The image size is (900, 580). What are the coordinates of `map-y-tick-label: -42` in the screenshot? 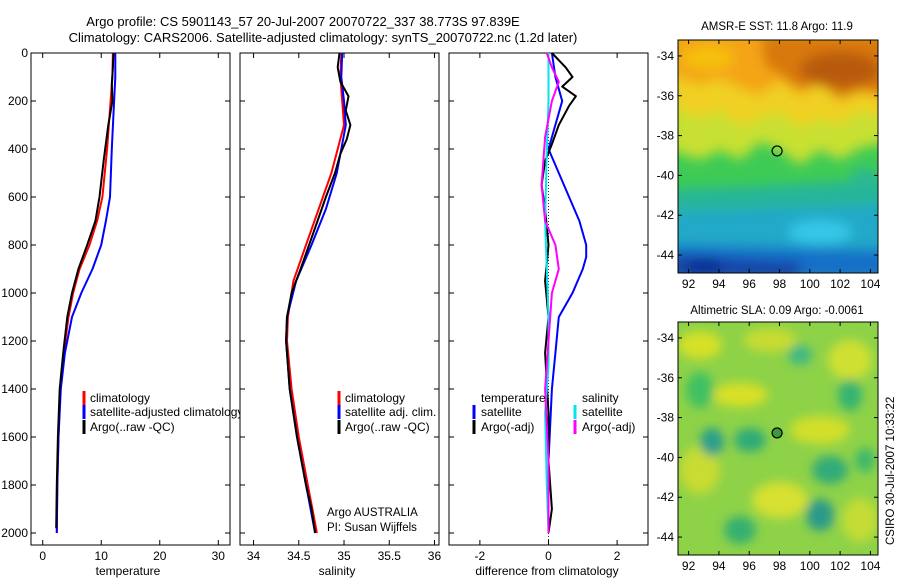 It's located at (666, 215).